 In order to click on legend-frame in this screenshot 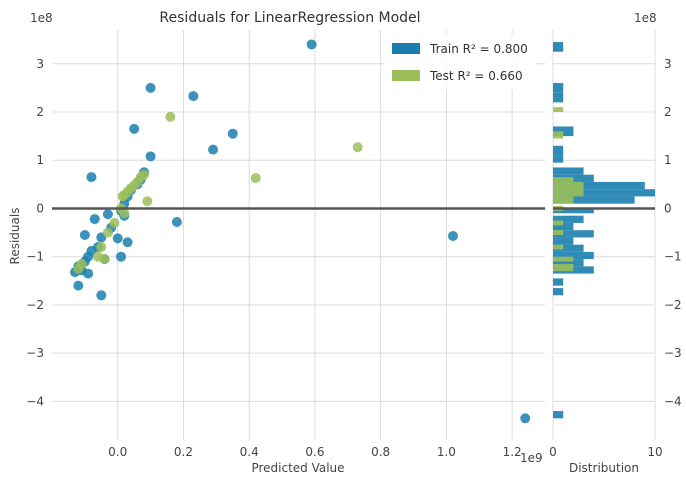, I will do `click(460, 62)`.